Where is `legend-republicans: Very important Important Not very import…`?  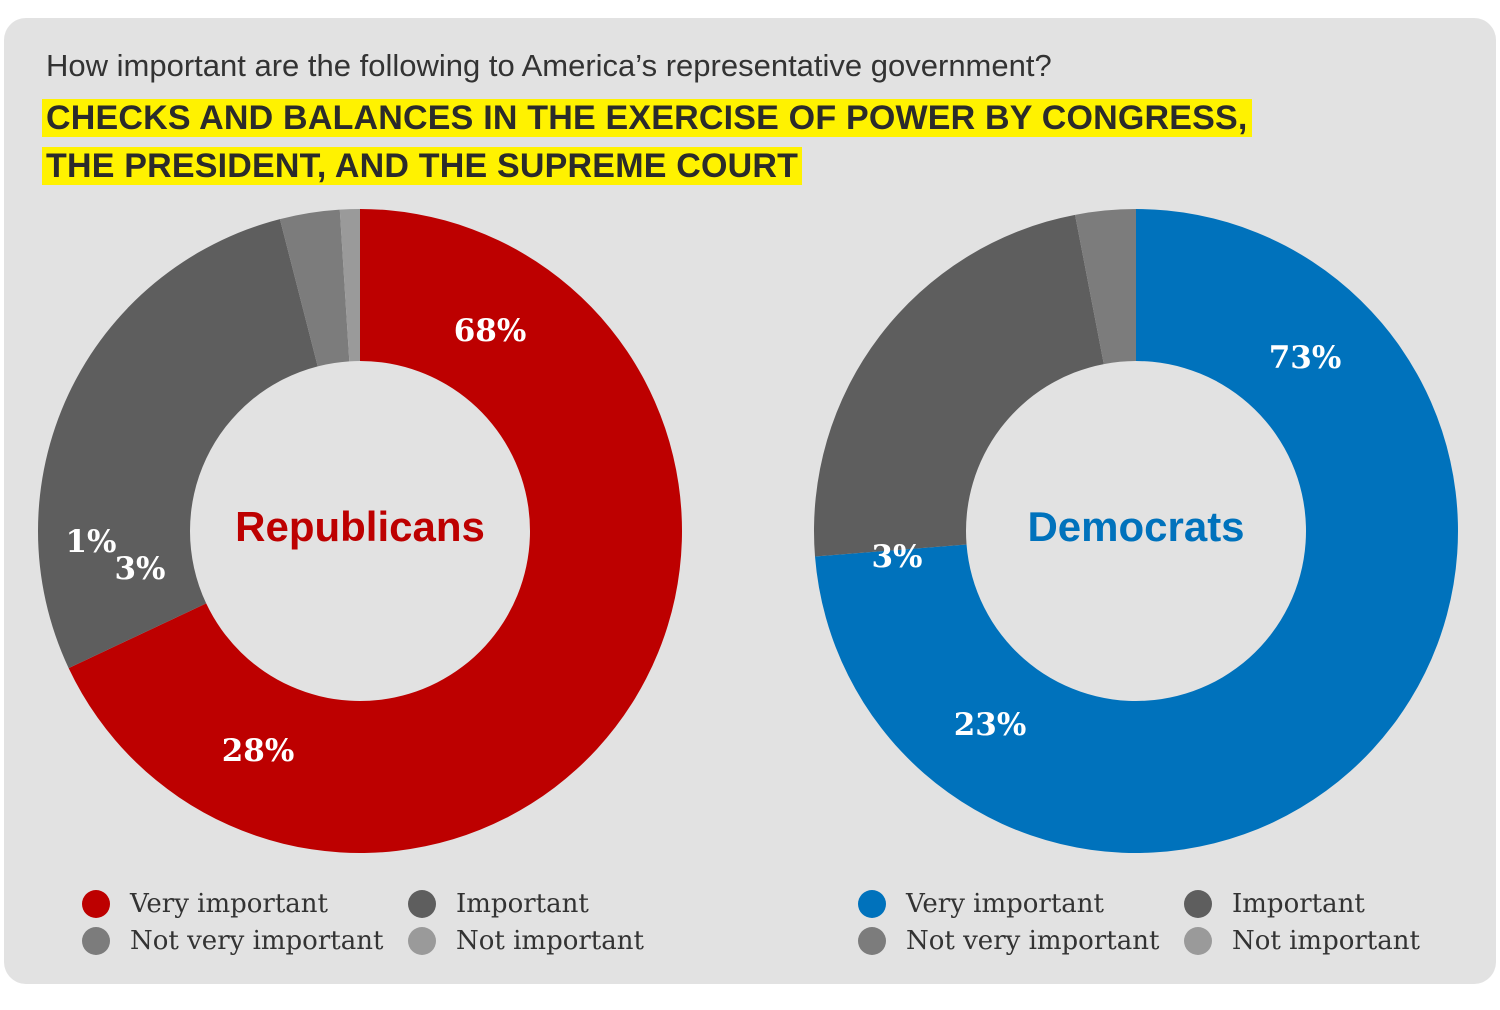 legend-republicans: Very important Important Not very import… is located at coordinates (375, 922).